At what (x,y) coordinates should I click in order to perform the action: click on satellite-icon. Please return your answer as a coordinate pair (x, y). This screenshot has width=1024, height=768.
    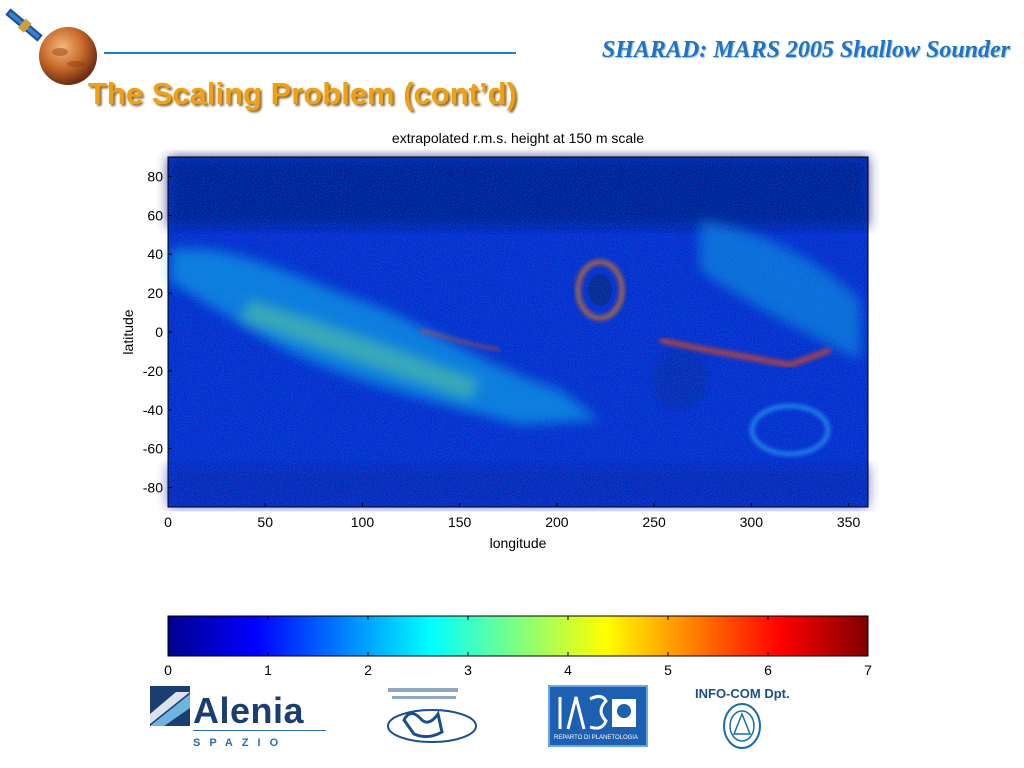
    Looking at the image, I should click on (24, 25).